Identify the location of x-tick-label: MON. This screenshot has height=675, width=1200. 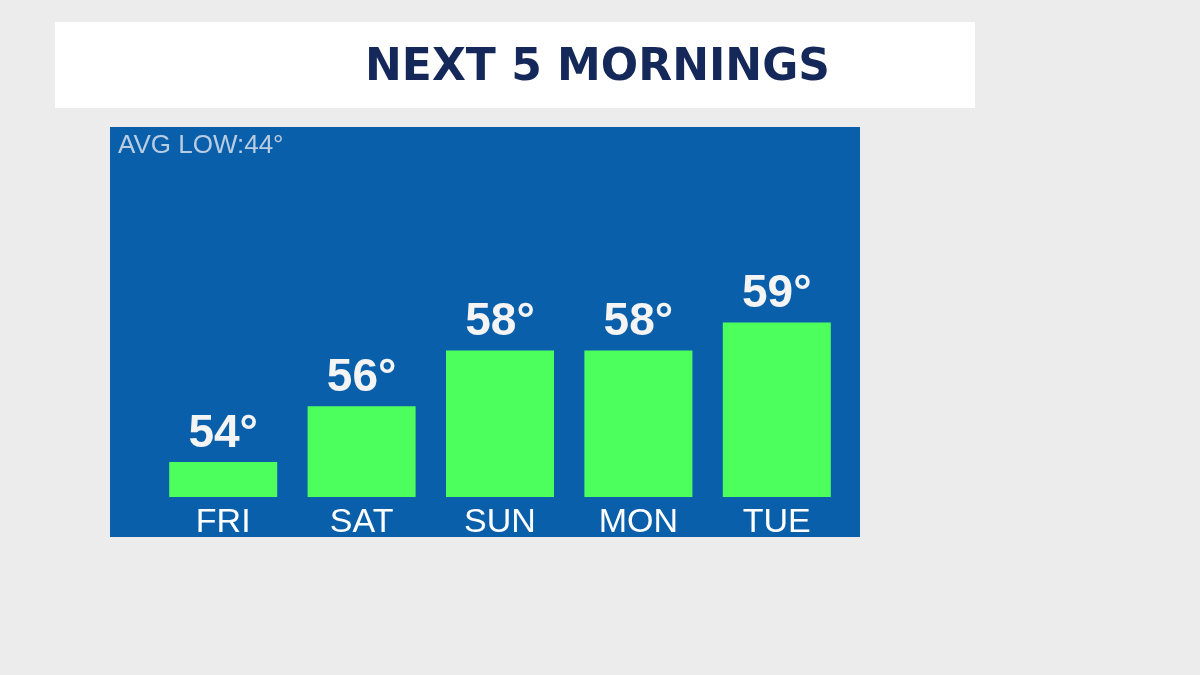
(638, 520).